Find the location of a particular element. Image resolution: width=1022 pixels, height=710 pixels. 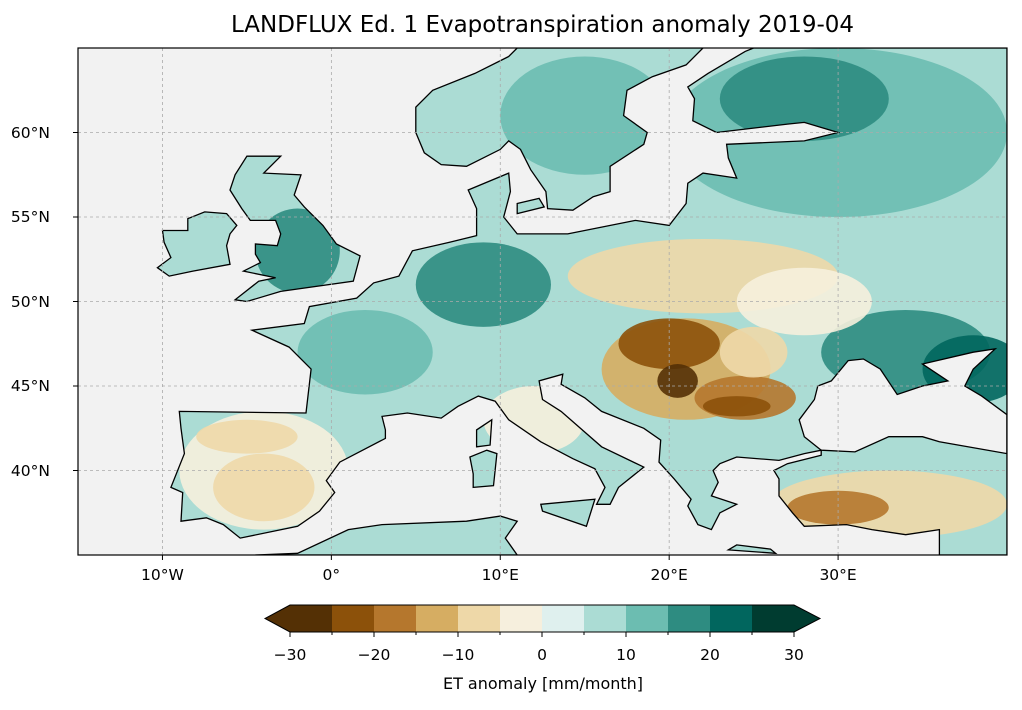

lat-tick-label: 40°N is located at coordinates (30, 470).